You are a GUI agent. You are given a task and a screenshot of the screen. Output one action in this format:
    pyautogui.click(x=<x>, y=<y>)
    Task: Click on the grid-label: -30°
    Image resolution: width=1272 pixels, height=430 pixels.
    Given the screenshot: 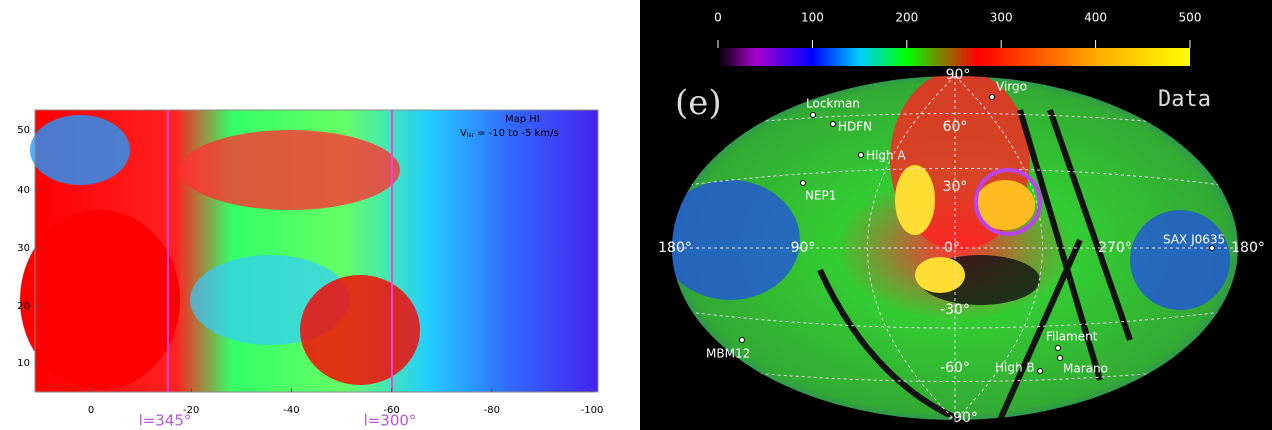 What is the action you would take?
    pyautogui.click(x=955, y=310)
    